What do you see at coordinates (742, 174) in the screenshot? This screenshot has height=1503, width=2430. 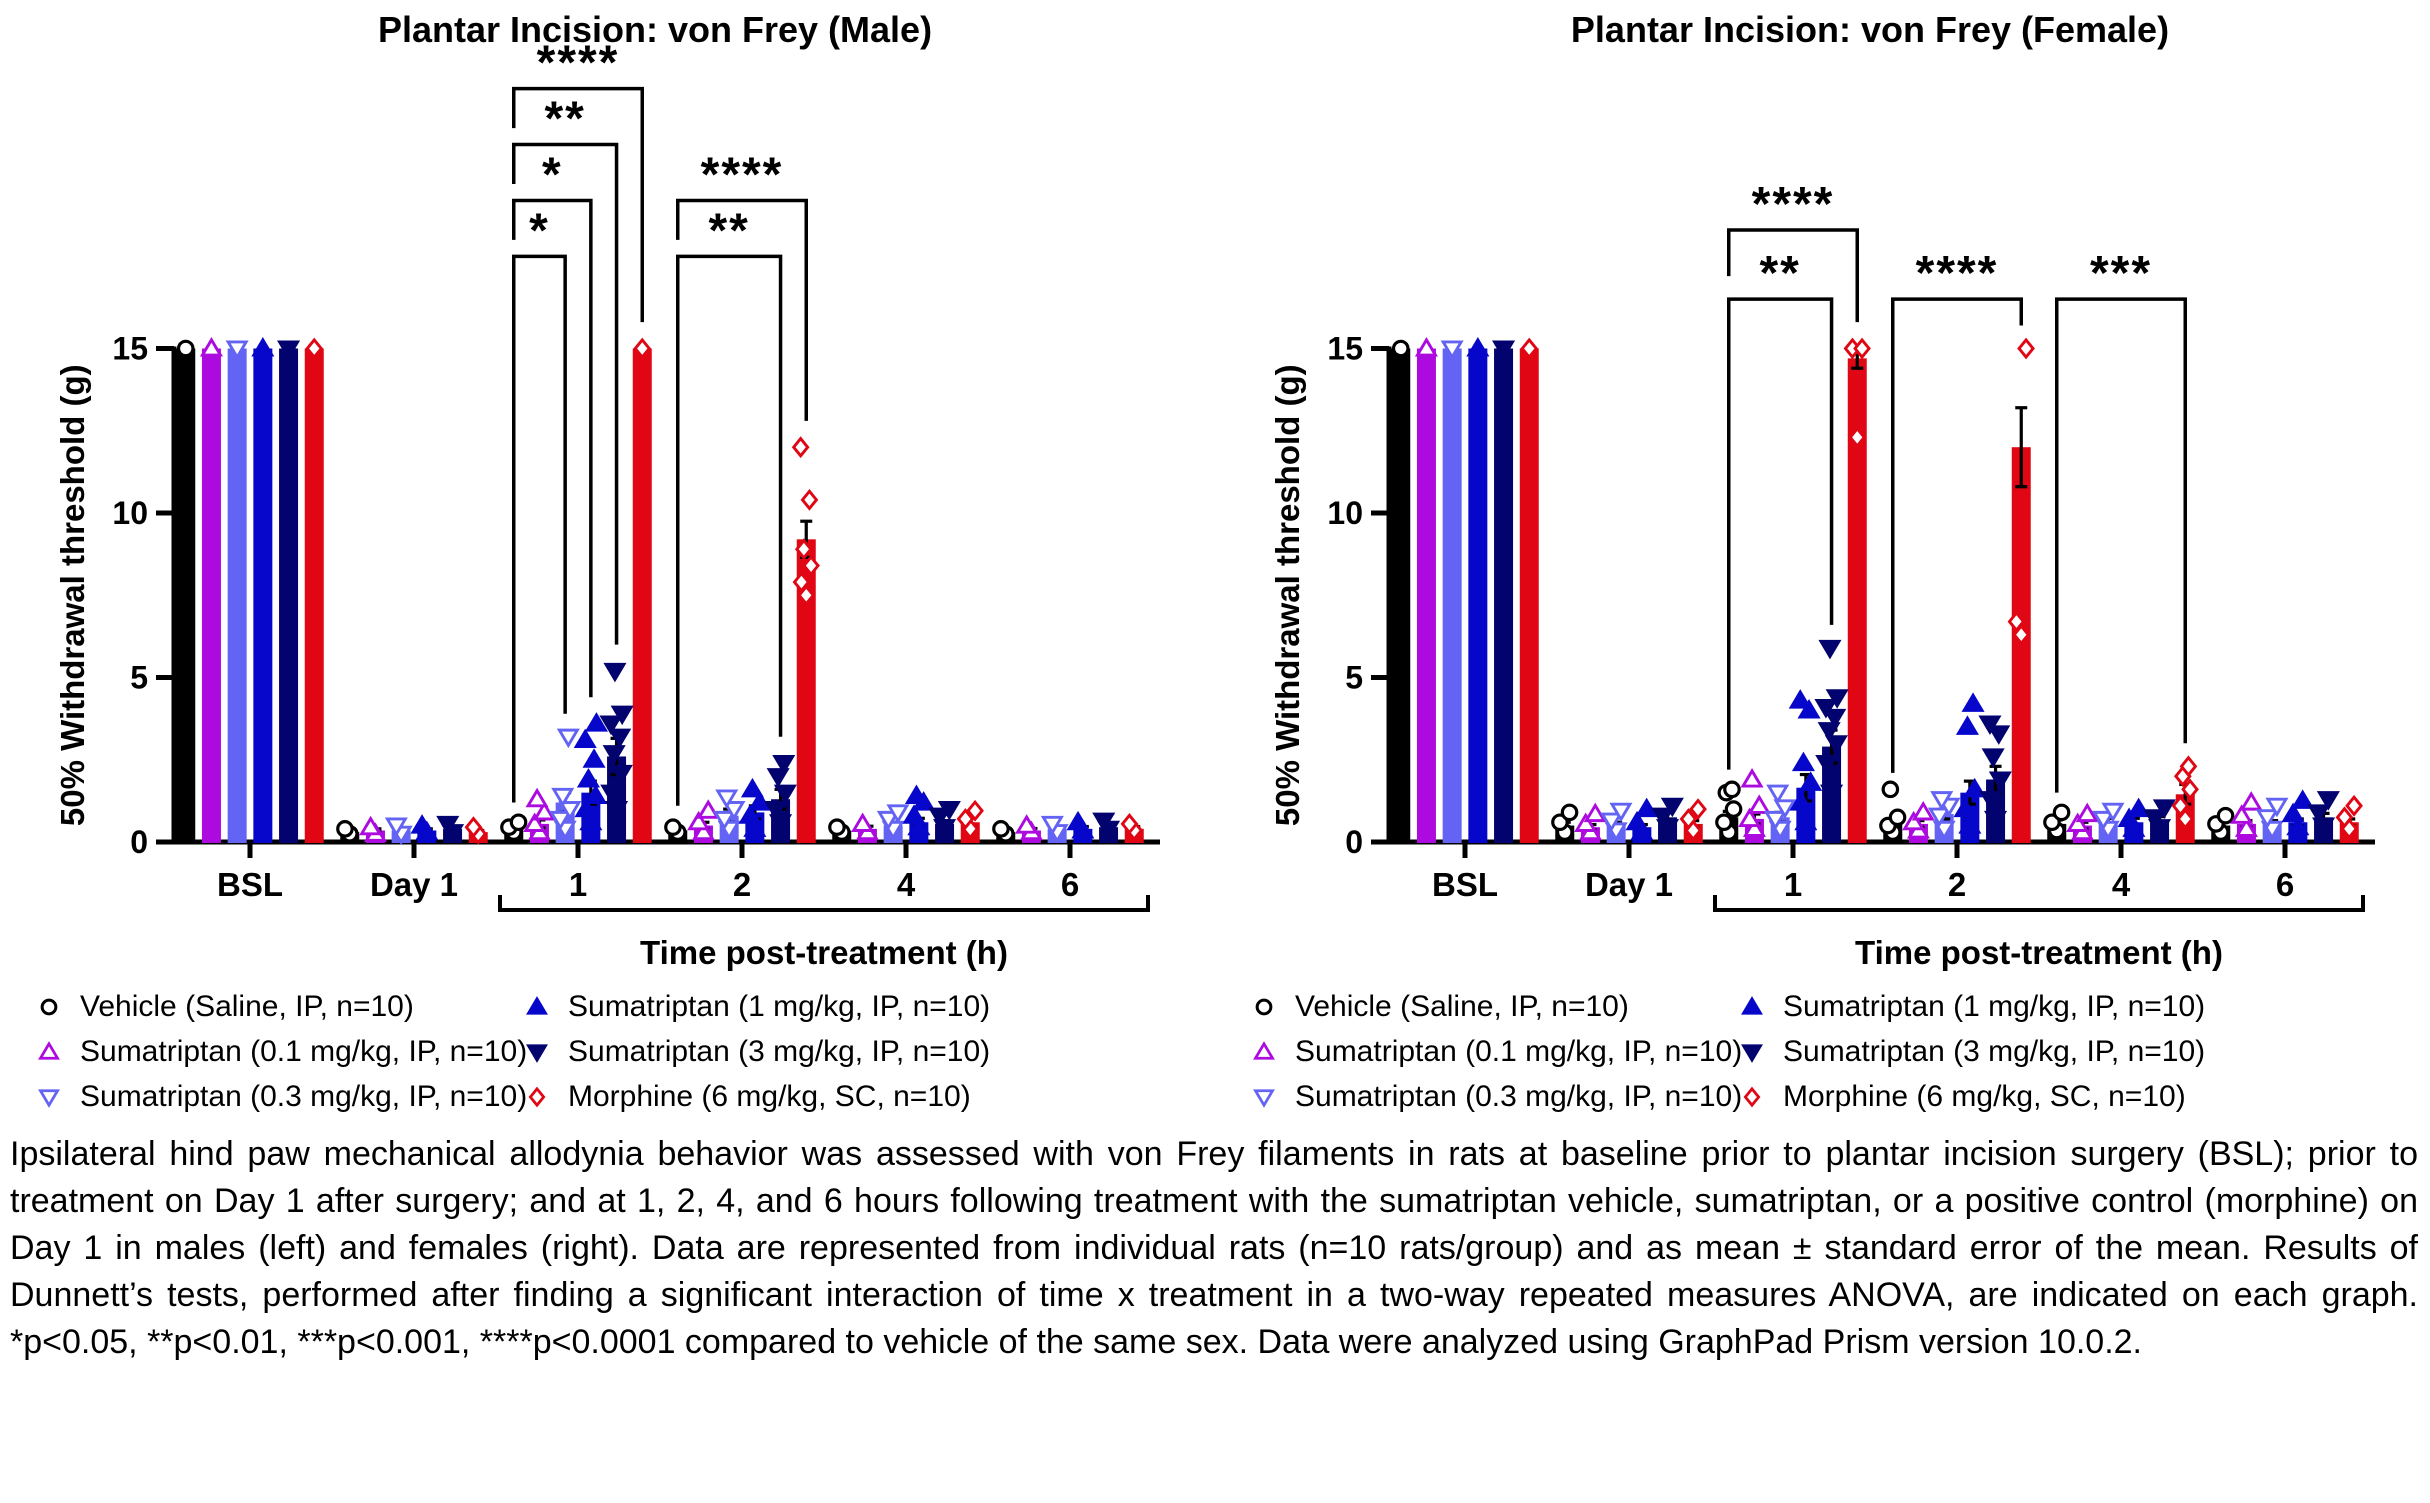 I see `sig-stars: ****` at bounding box center [742, 174].